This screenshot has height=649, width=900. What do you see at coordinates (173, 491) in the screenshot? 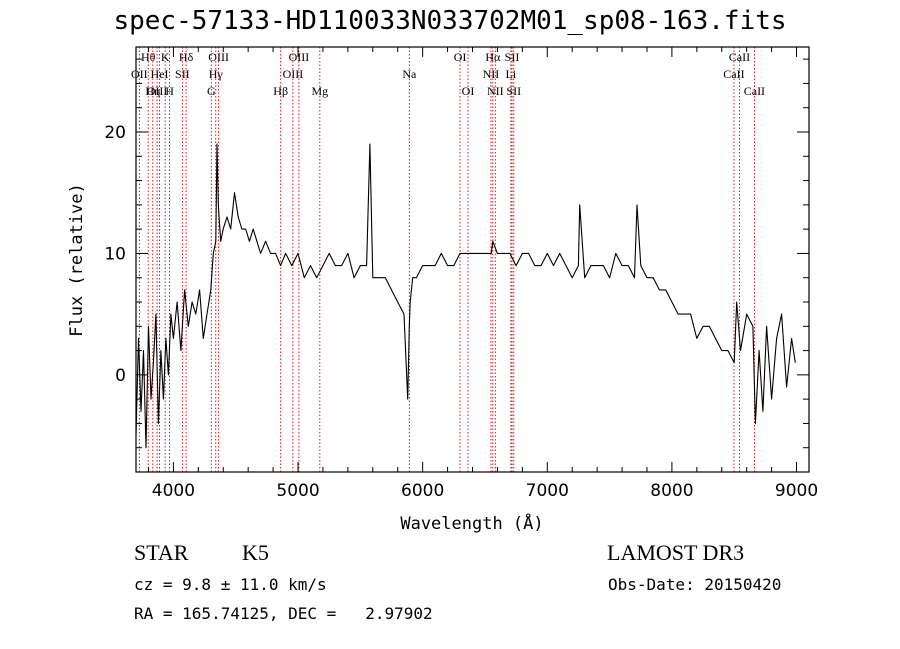
I see `x-tick-label: 4000` at bounding box center [173, 491].